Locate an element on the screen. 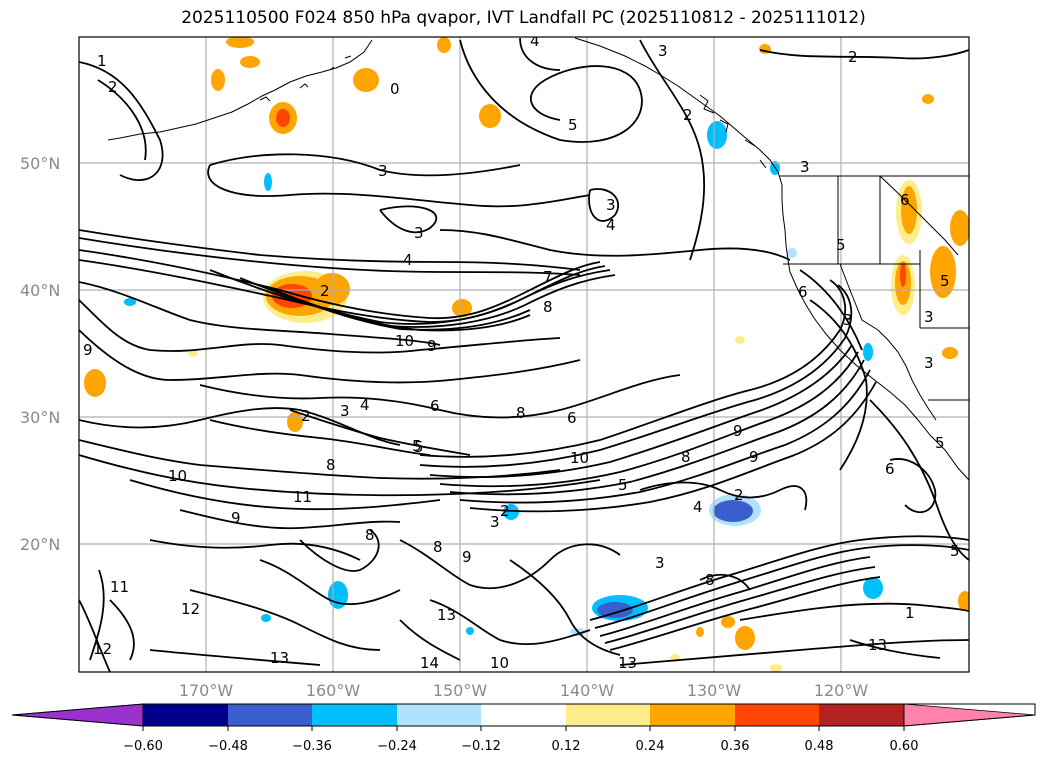 Image resolution: width=1047 pixels, height=765 pixels. lon-label: 120°W is located at coordinates (841, 690).